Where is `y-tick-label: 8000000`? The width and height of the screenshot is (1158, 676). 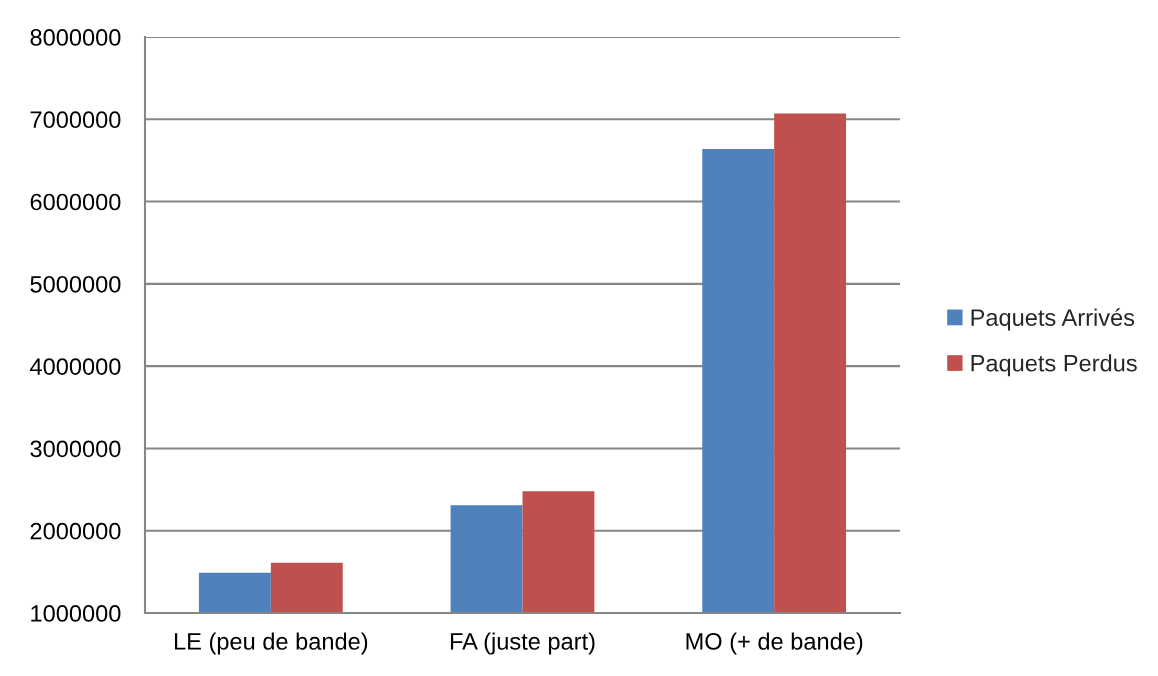 y-tick-label: 8000000 is located at coordinates (75, 37).